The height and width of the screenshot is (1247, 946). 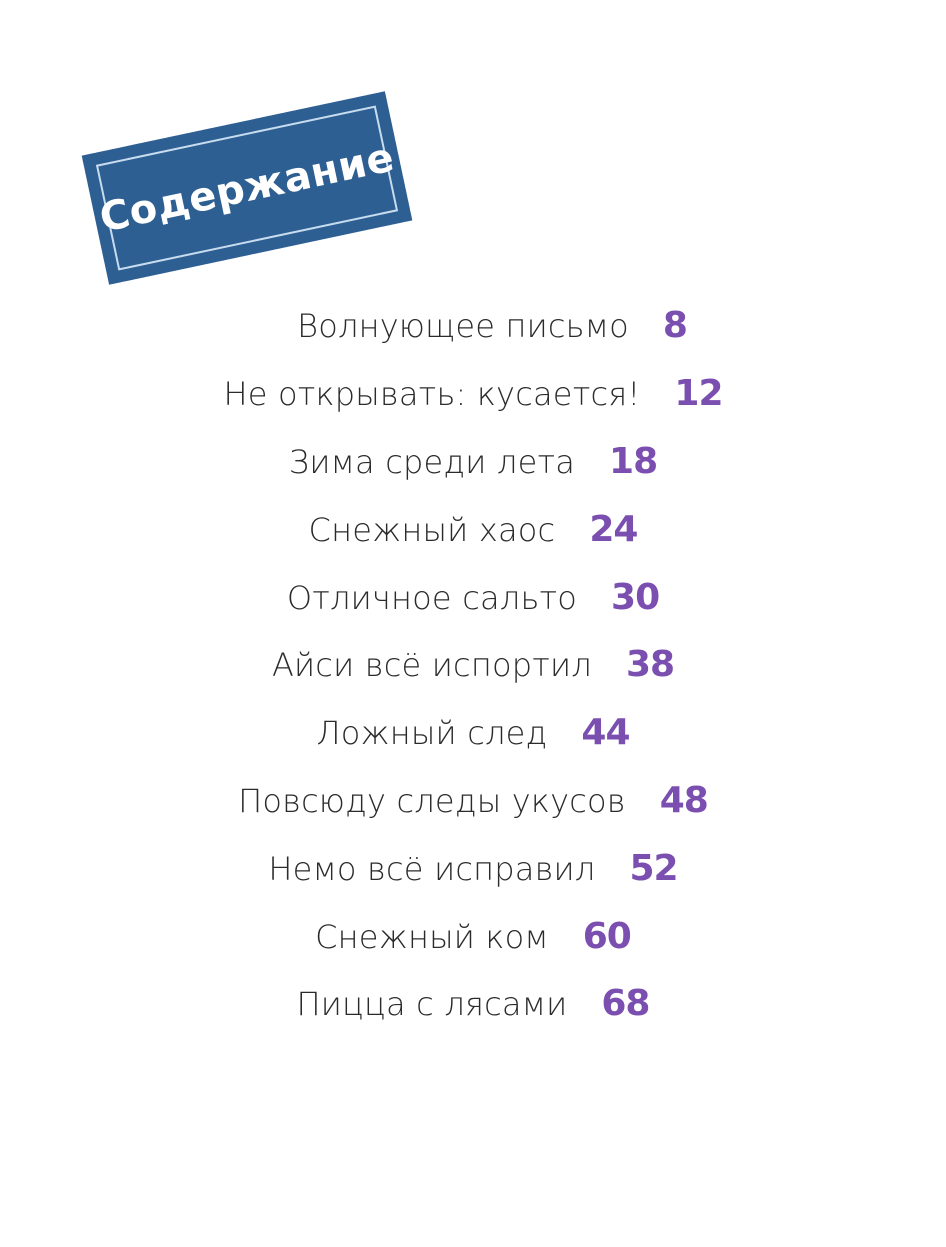 I want to click on toc-entry-title: Ложный след, so click(x=432, y=733).